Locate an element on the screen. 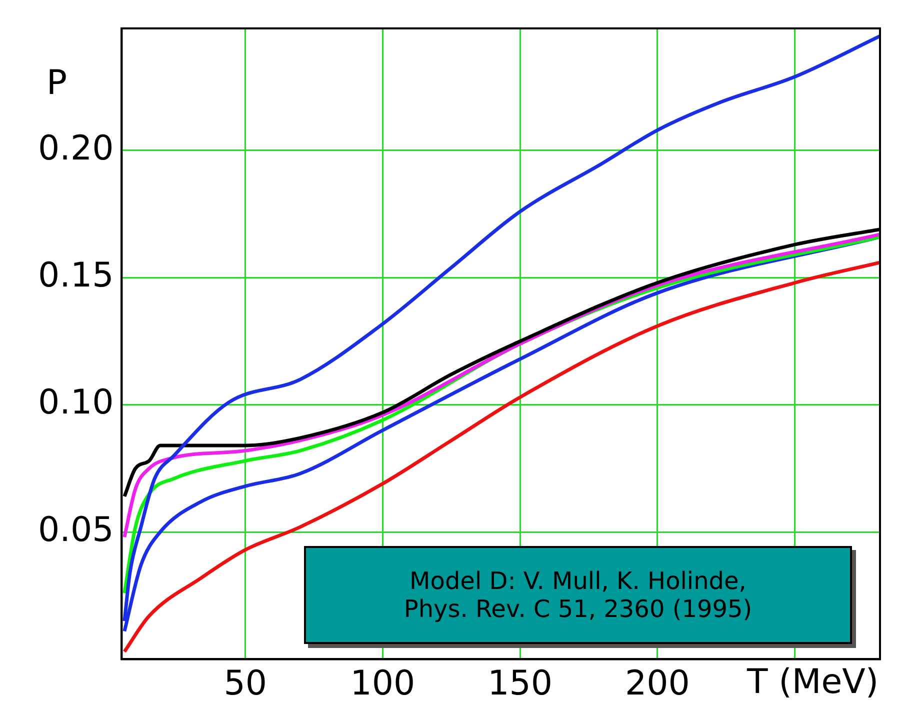 The image size is (920, 722). x-tick-label: 50 is located at coordinates (245, 683).